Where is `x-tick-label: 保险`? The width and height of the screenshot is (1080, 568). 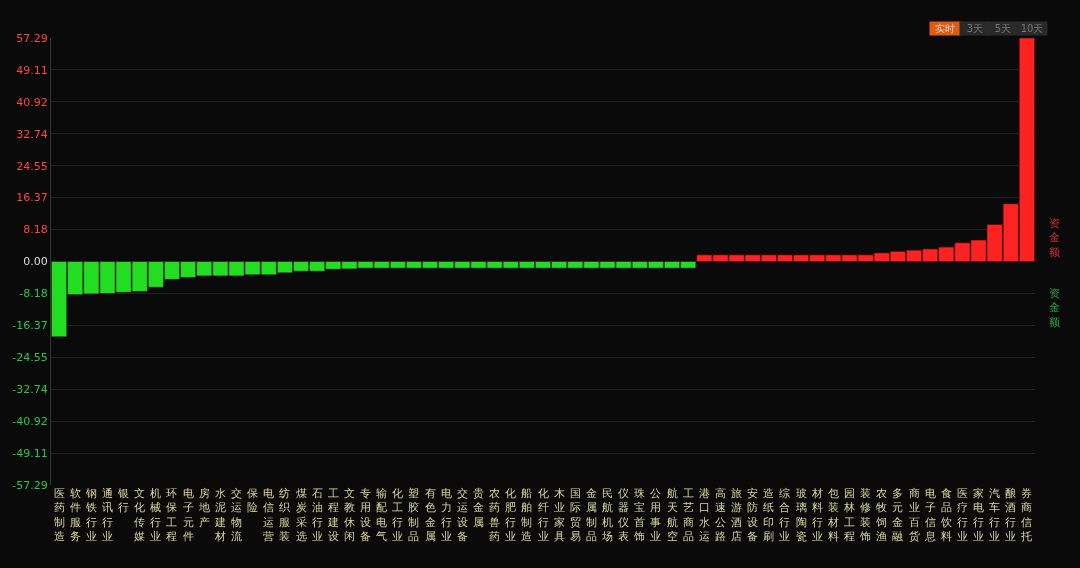 x-tick-label: 保险 is located at coordinates (253, 501).